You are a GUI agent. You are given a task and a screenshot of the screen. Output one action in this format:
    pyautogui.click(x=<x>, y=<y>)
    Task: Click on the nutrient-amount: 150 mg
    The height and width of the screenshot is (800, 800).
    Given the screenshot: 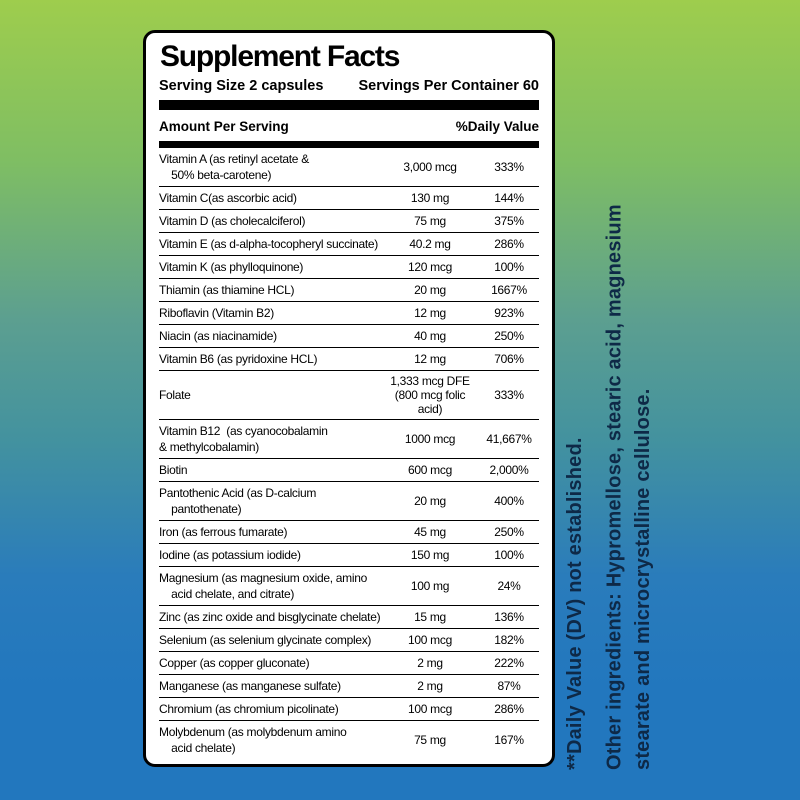 What is the action you would take?
    pyautogui.click(x=430, y=555)
    